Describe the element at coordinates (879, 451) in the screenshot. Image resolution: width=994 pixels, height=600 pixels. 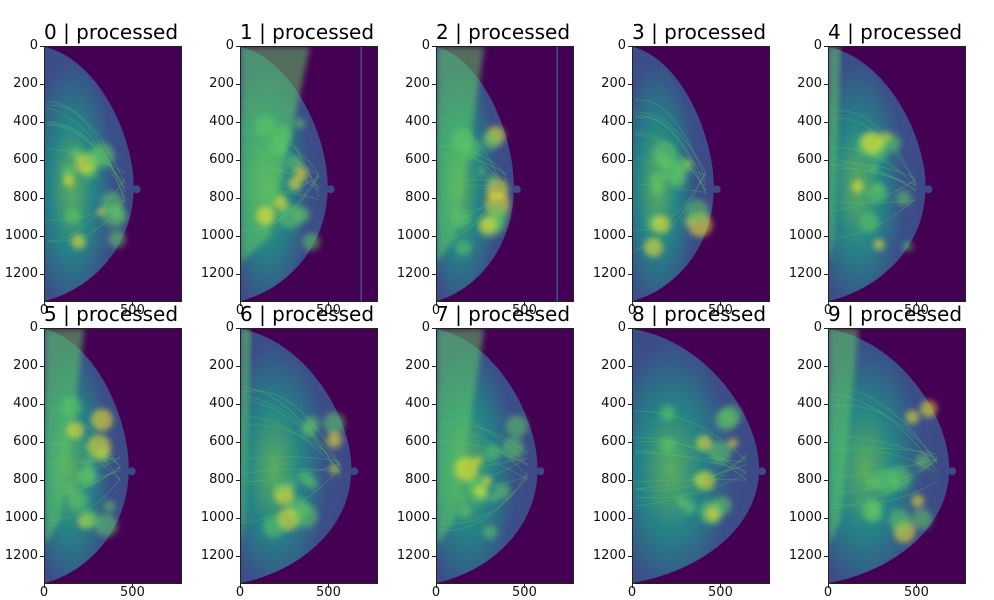
I see `image-panel: 9 | processed 0 200 400 600 800 1000 1200 0 500` at that location.